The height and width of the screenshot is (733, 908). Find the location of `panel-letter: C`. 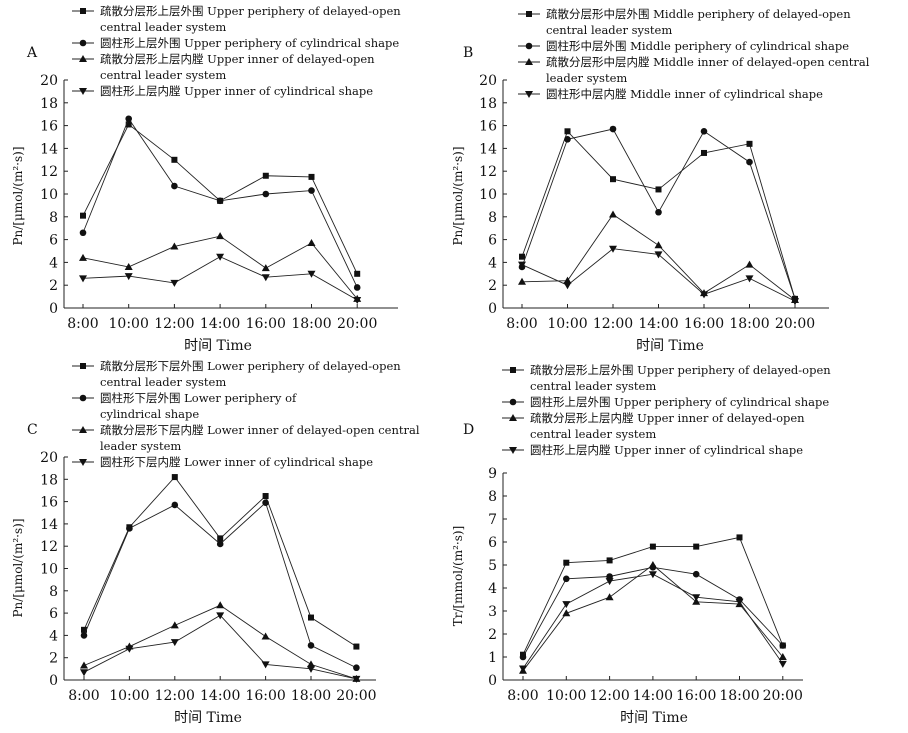

panel-letter: C is located at coordinates (32, 430).